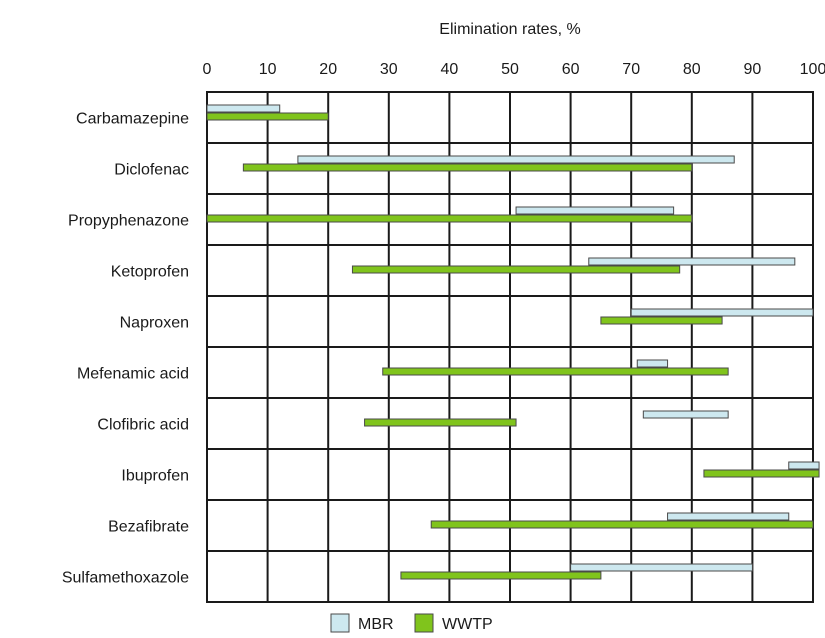 This screenshot has height=638, width=825. What do you see at coordinates (631, 69) in the screenshot?
I see `x-tick-label: 70` at bounding box center [631, 69].